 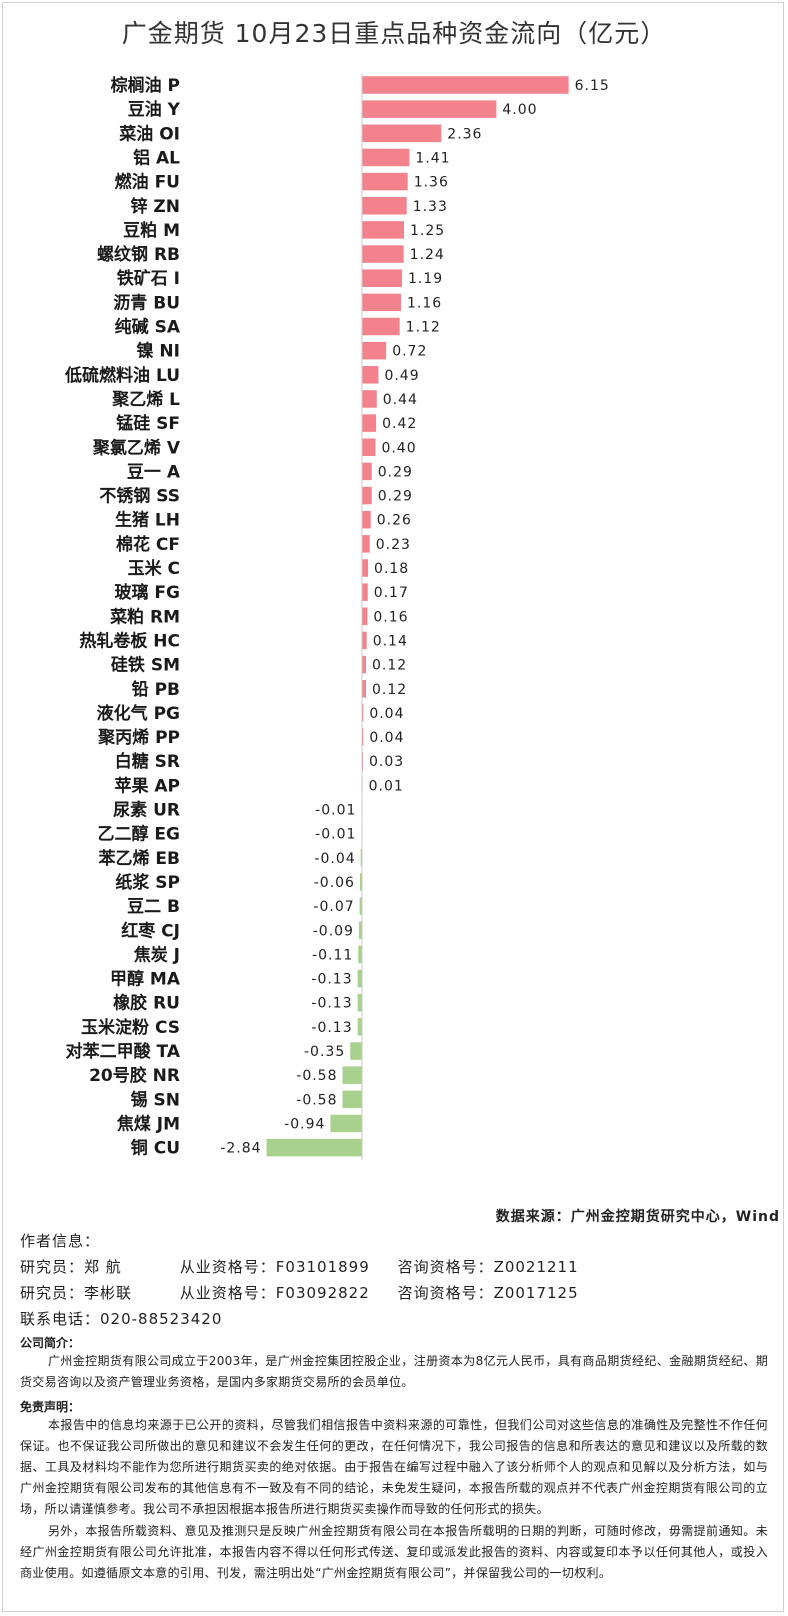 What do you see at coordinates (155, 206) in the screenshot?
I see `category-label: 锌 ZN` at bounding box center [155, 206].